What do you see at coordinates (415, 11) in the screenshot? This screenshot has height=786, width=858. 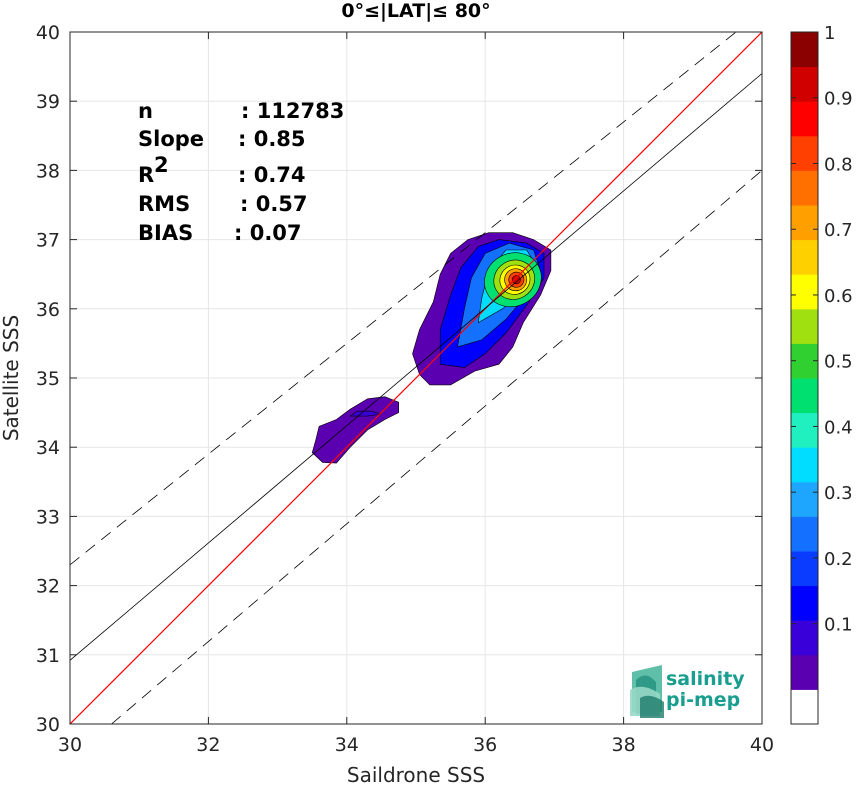 I see `chart-title: 0°≤|LAT|≤ 80°` at bounding box center [415, 11].